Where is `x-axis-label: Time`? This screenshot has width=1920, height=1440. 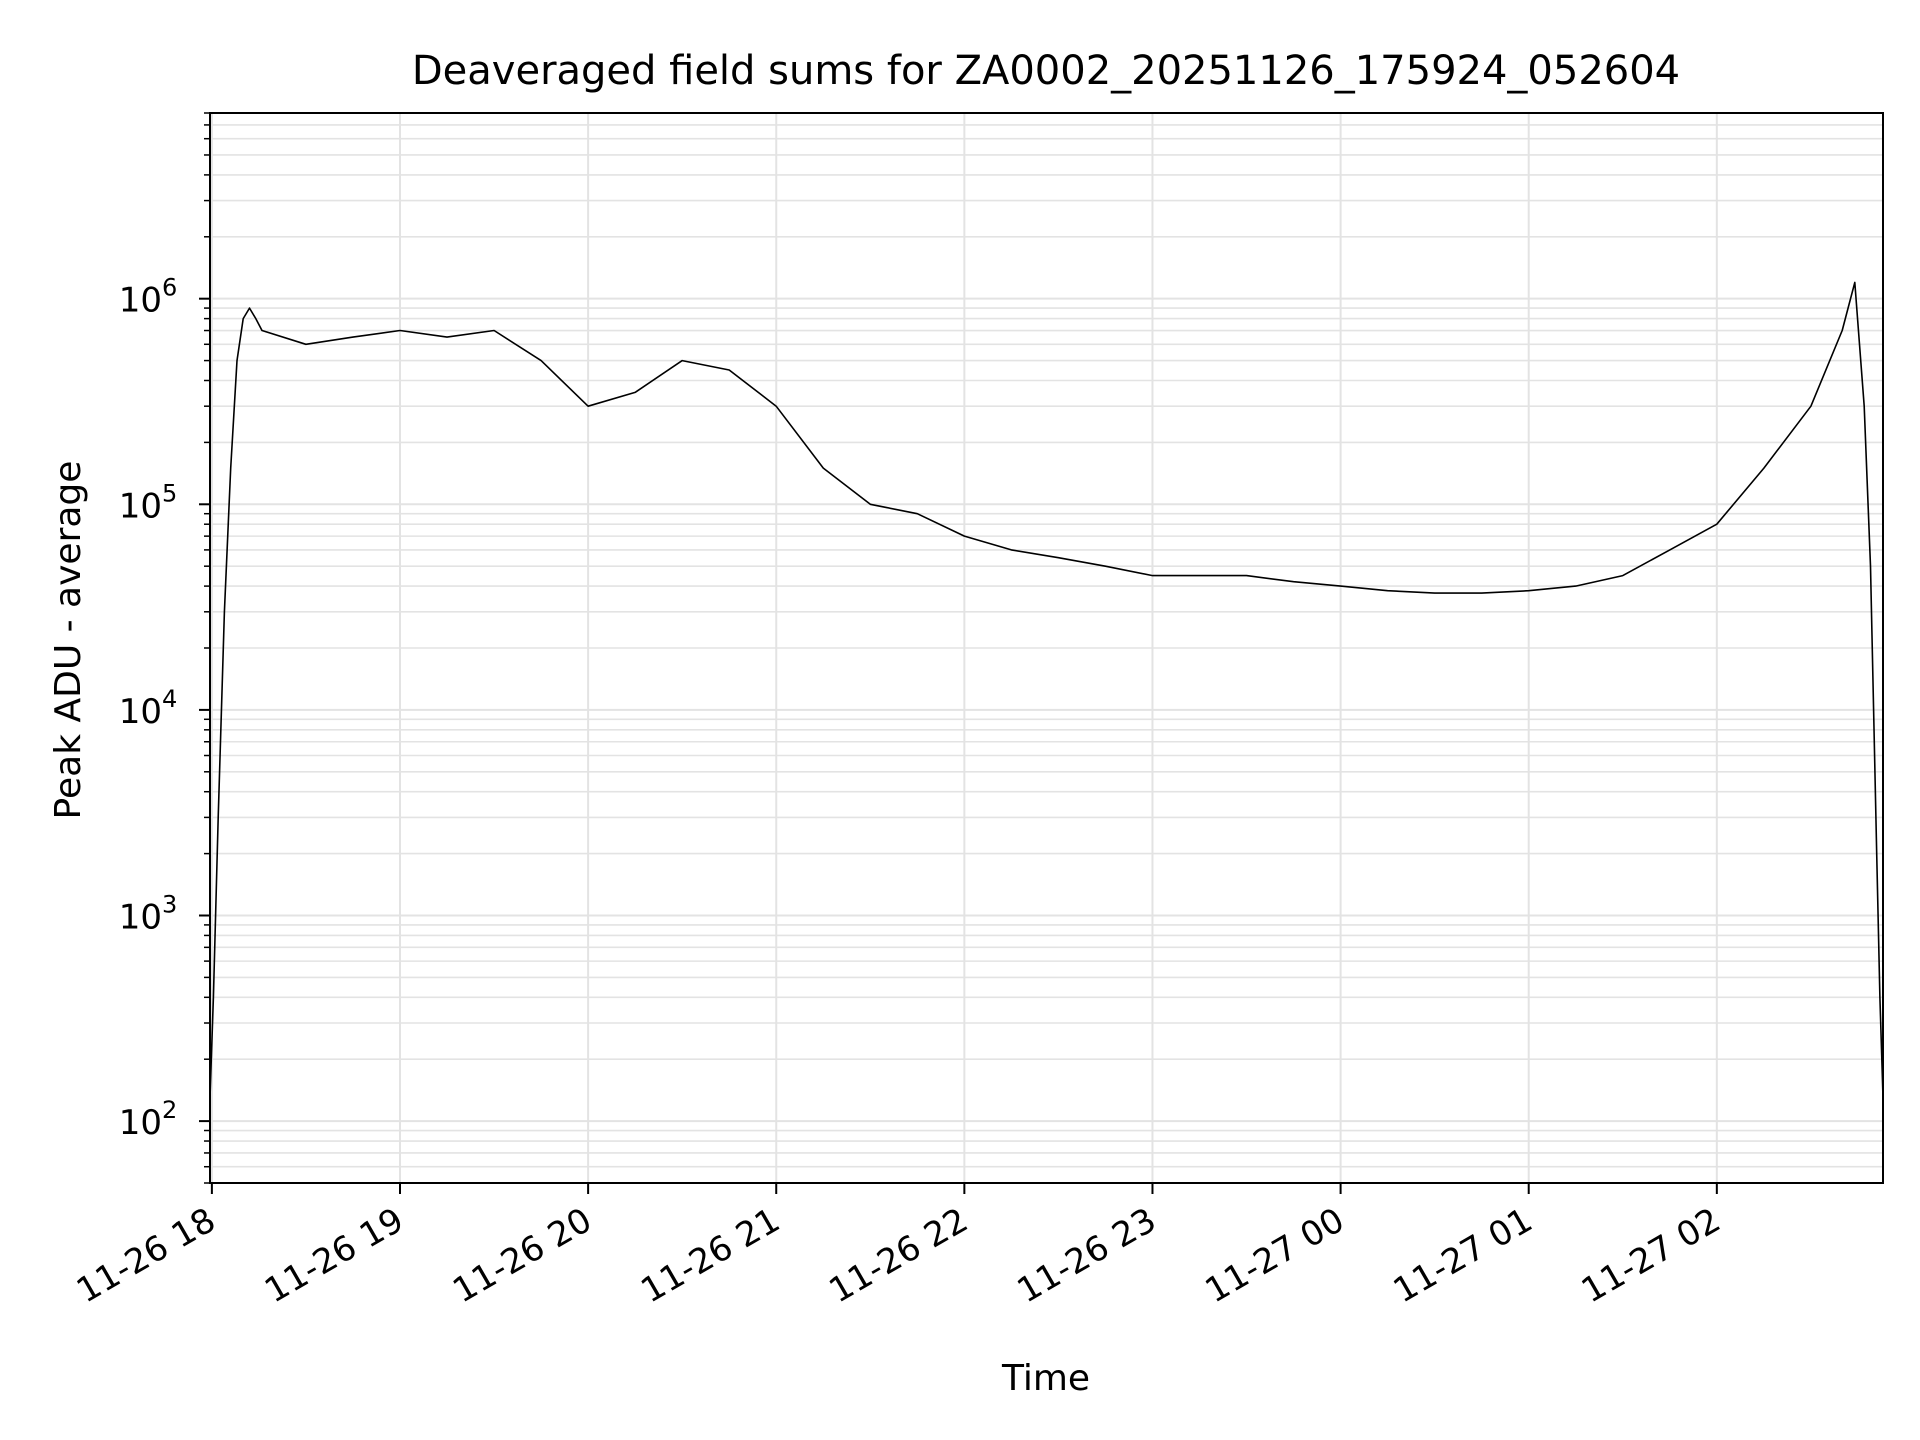 x-axis-label: Time is located at coordinates (1045, 1378).